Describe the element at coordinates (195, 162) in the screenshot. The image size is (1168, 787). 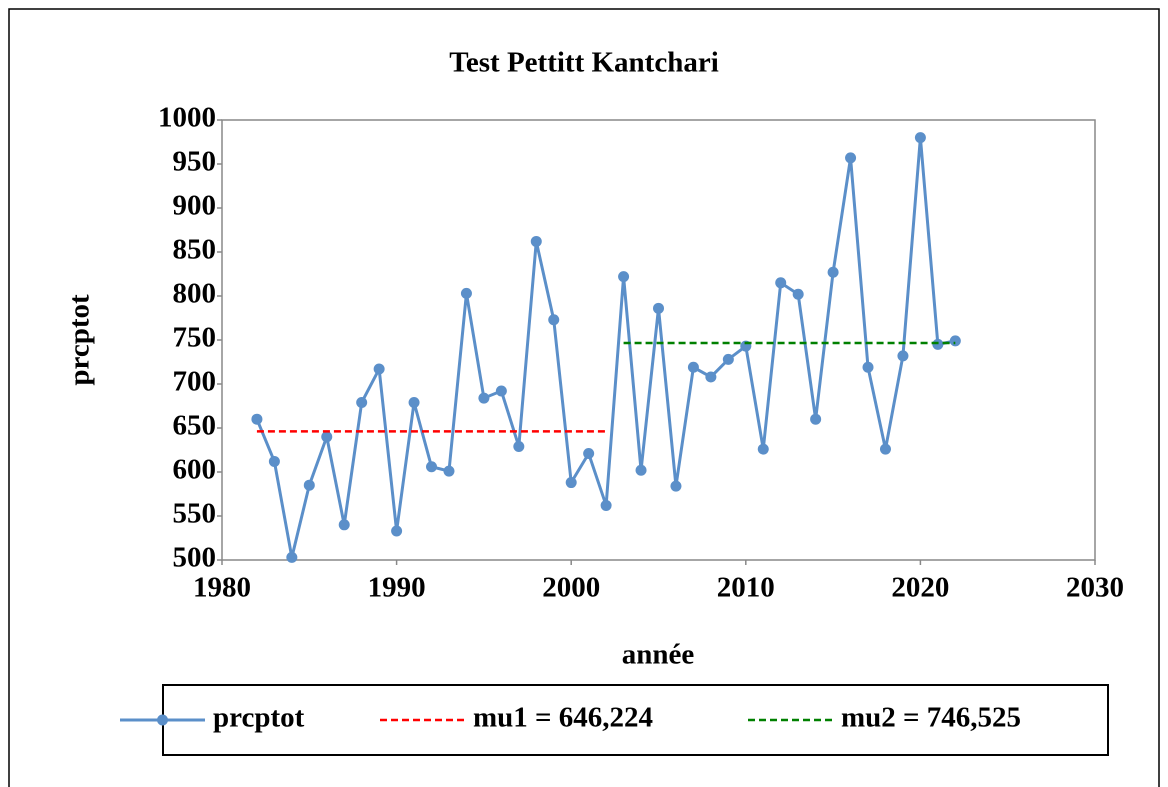
I see `y-tick-label: 950` at that location.